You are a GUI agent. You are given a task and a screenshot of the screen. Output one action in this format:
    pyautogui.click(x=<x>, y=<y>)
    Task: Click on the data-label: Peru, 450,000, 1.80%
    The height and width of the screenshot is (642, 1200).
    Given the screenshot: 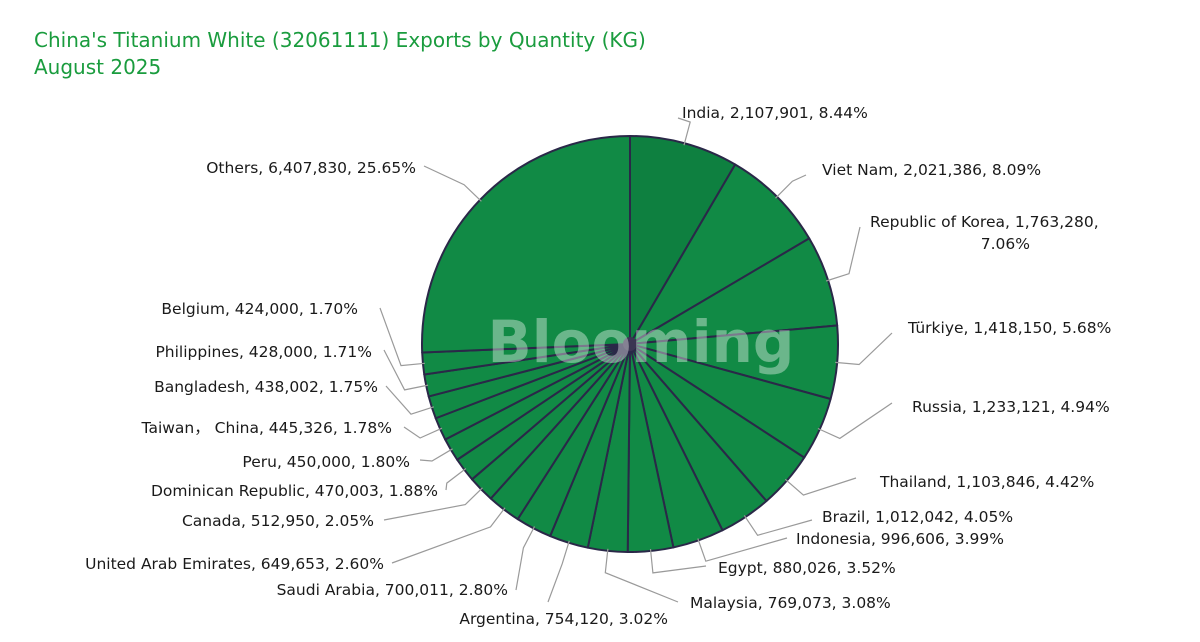 What is the action you would take?
    pyautogui.click(x=326, y=462)
    